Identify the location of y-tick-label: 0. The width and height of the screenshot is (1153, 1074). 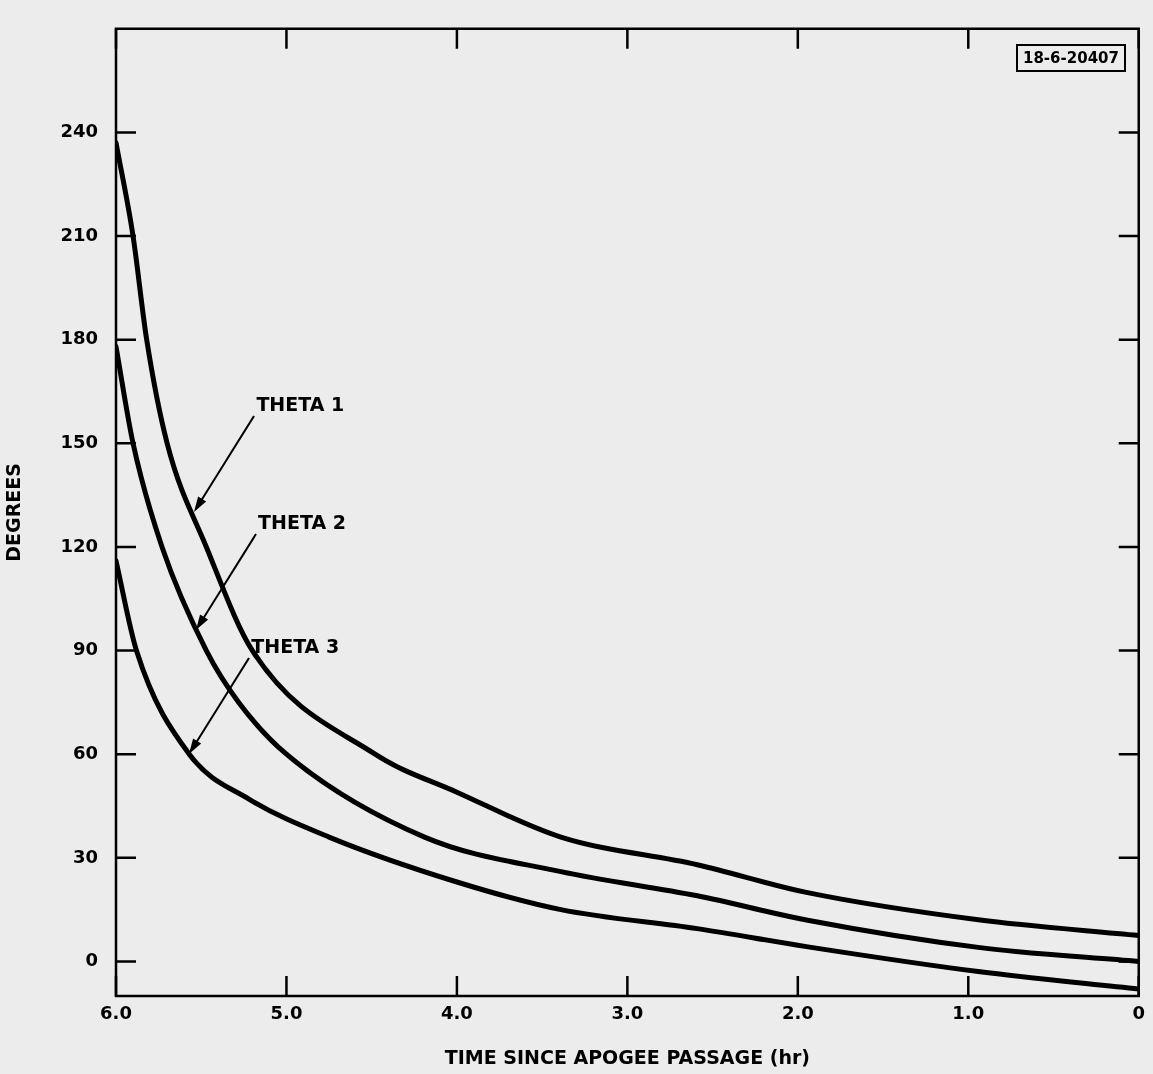
(91, 960).